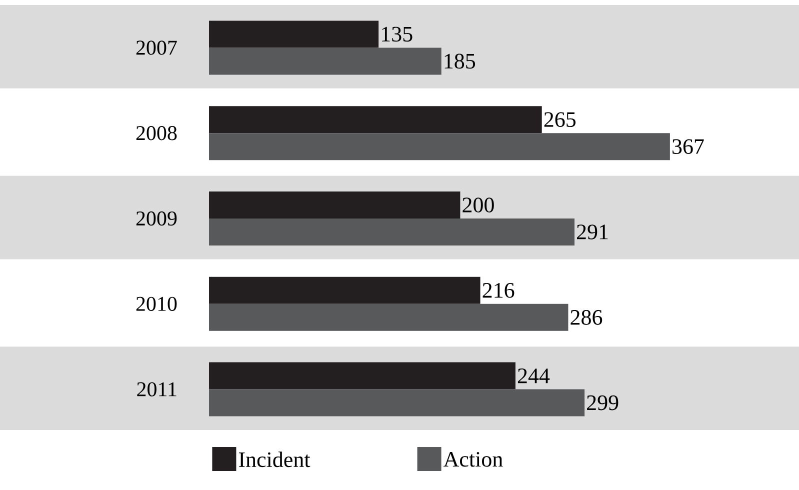 Image resolution: width=799 pixels, height=490 pixels. What do you see at coordinates (397, 34) in the screenshot?
I see `data-label: 135` at bounding box center [397, 34].